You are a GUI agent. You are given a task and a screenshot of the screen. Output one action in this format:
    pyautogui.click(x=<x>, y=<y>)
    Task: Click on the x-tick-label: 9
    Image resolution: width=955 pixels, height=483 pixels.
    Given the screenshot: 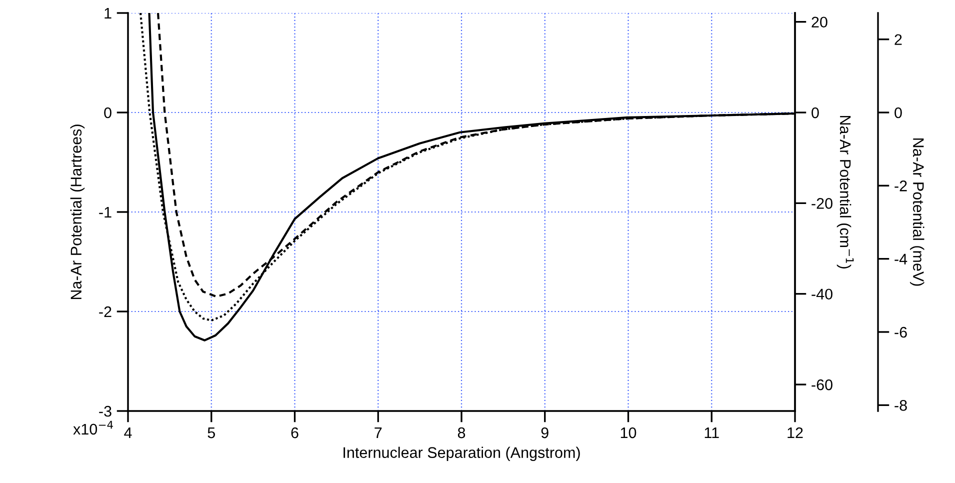 What is the action you would take?
    pyautogui.click(x=544, y=432)
    